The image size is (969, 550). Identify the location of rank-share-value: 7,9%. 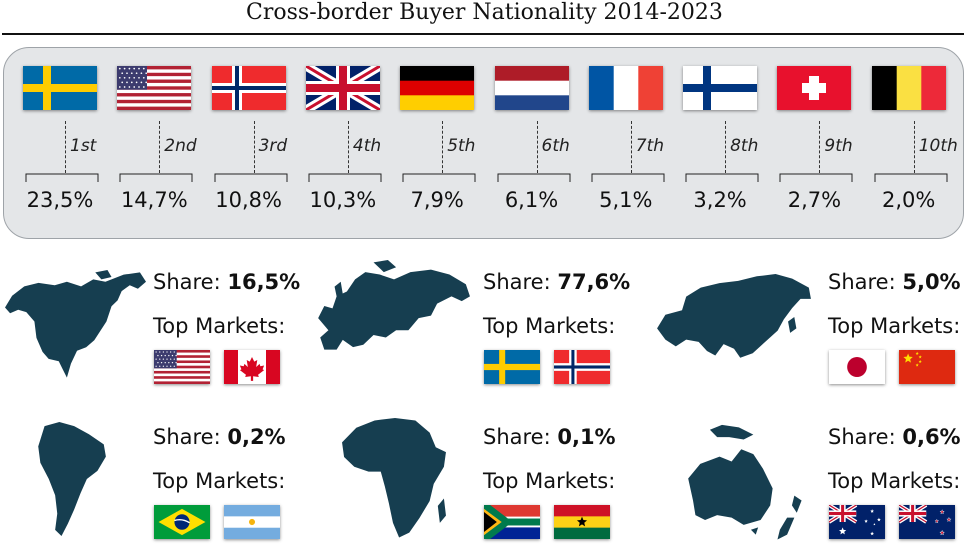
(437, 200).